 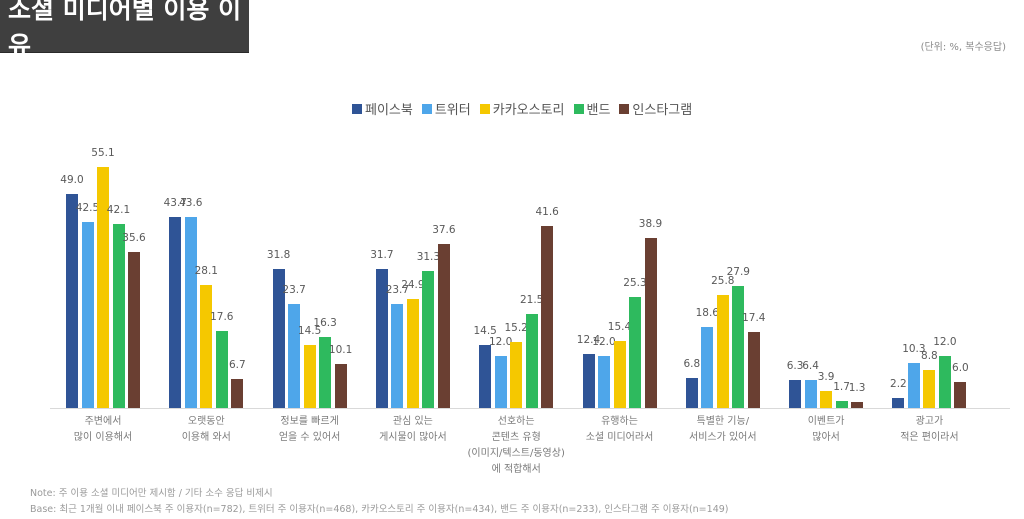 What do you see at coordinates (826, 376) in the screenshot?
I see `data-label: 3.9` at bounding box center [826, 376].